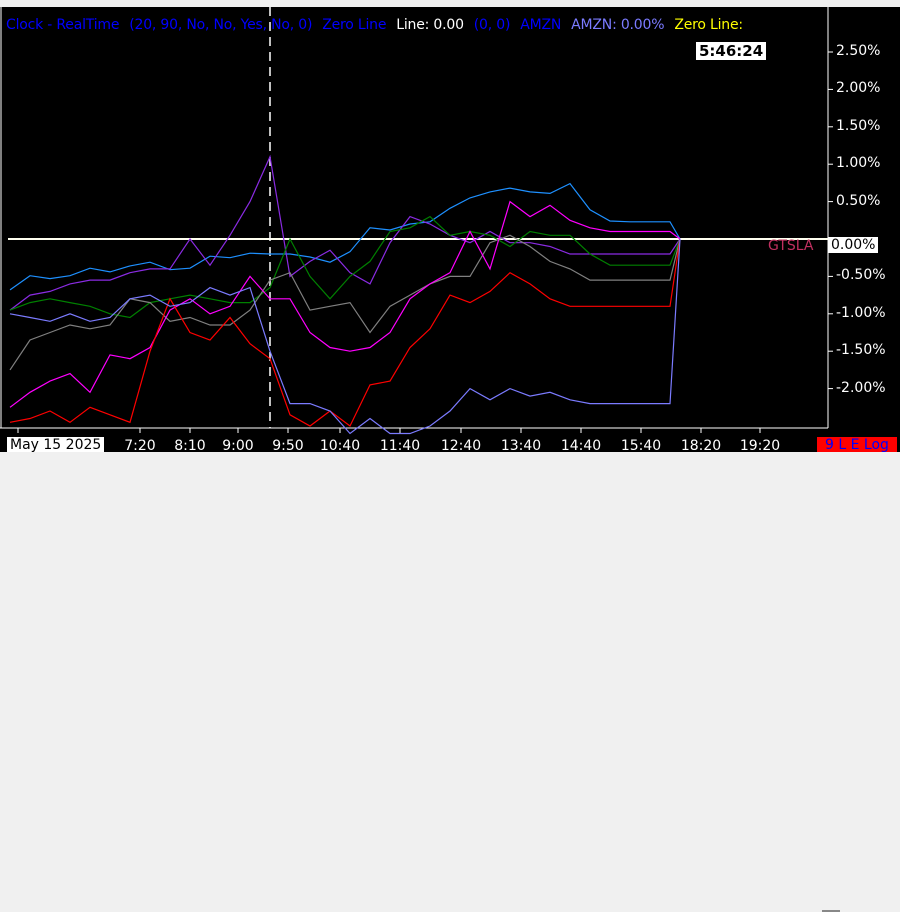 This screenshot has width=900, height=912. What do you see at coordinates (861, 350) in the screenshot?
I see `y-tick-label: -1.50%` at bounding box center [861, 350].